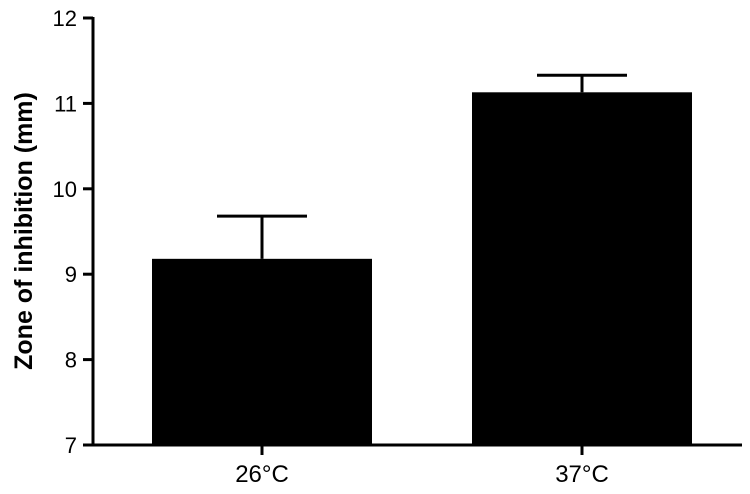 The image size is (750, 494). What do you see at coordinates (24, 231) in the screenshot?
I see `y-axis-title: Zone of inhibition (mm)` at bounding box center [24, 231].